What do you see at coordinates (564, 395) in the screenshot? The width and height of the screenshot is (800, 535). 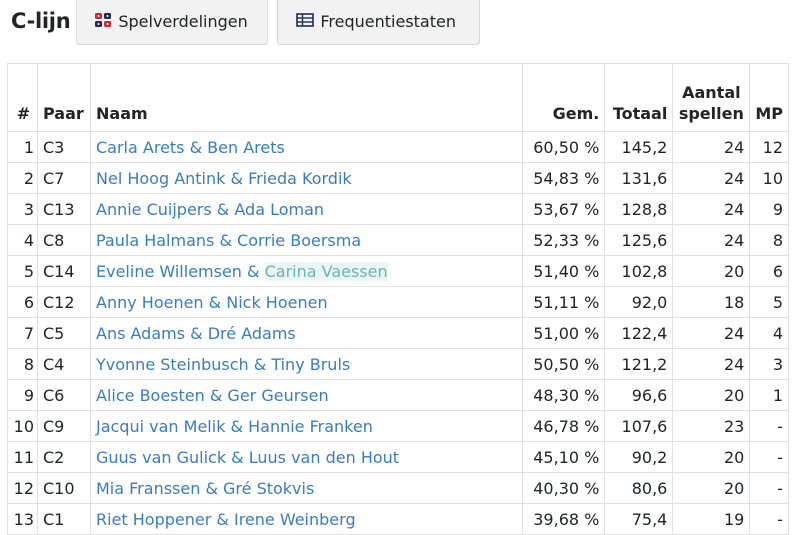 I see `average-cell: 48,30 %` at bounding box center [564, 395].